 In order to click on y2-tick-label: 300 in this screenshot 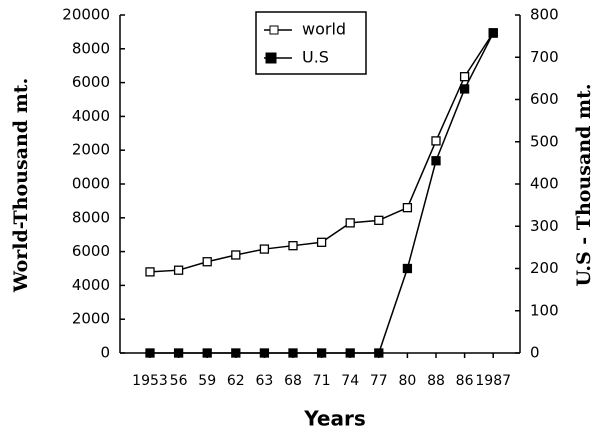, I will do `click(544, 226)`.